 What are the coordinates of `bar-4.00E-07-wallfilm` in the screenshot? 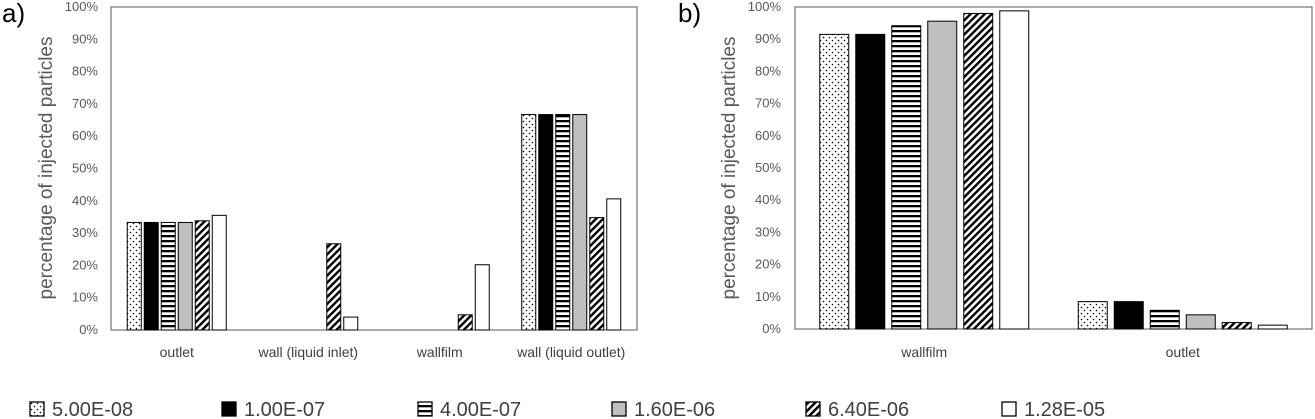 It's located at (906, 177).